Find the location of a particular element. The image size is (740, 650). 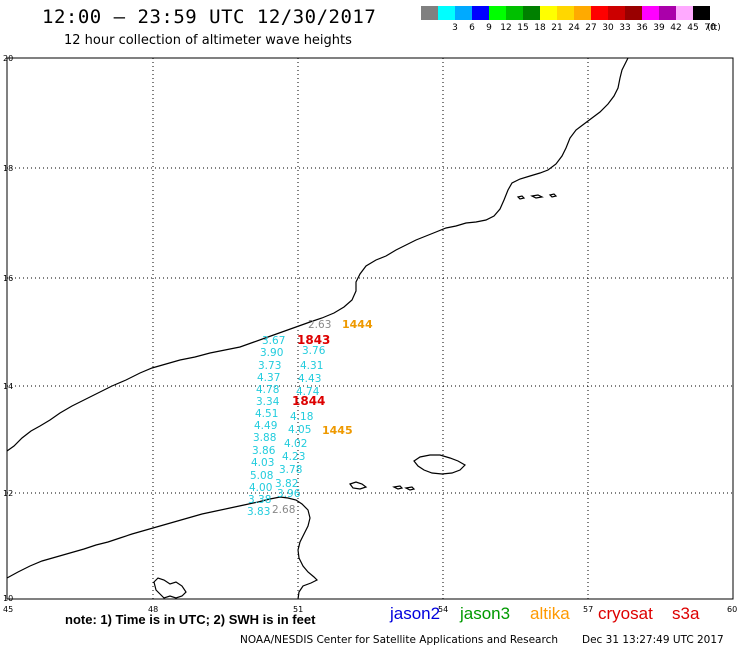

swh-value: 4.43 is located at coordinates (309, 379).